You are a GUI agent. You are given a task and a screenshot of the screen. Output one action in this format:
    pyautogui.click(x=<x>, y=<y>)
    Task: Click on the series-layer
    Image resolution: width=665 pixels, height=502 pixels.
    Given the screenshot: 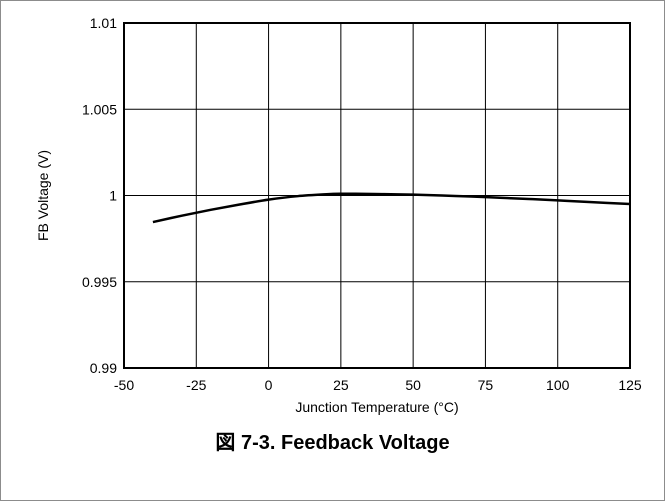 What is the action you would take?
    pyautogui.click(x=391, y=208)
    